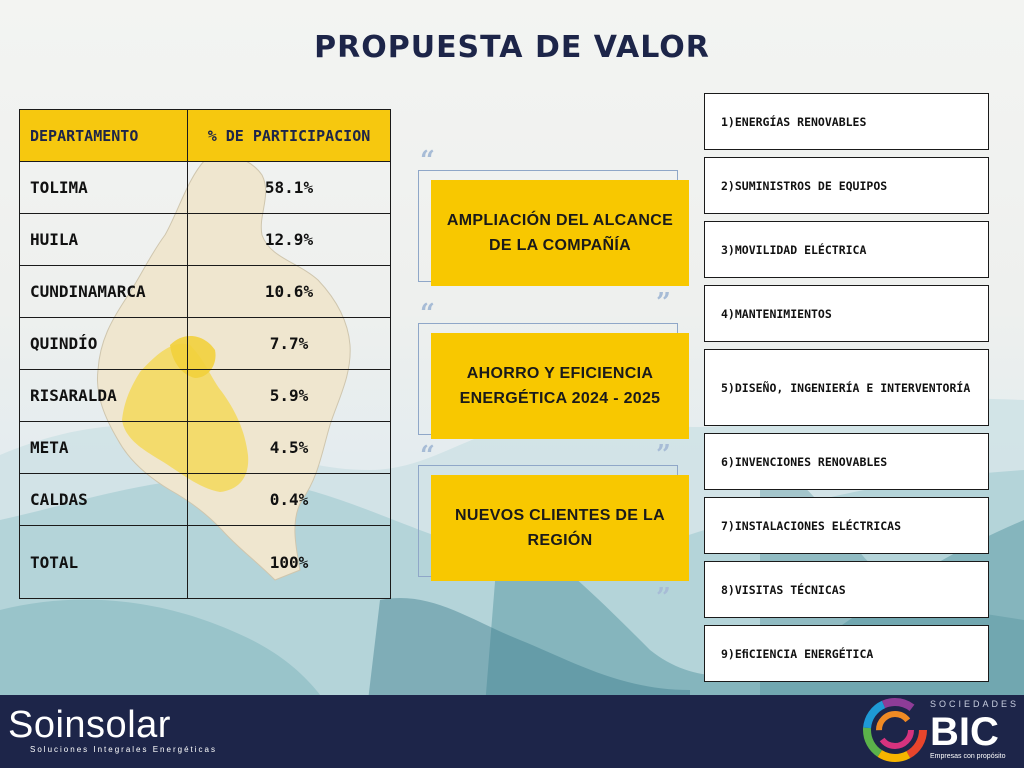  I want to click on table-row: QUINDÍO 7.7%, so click(205, 343).